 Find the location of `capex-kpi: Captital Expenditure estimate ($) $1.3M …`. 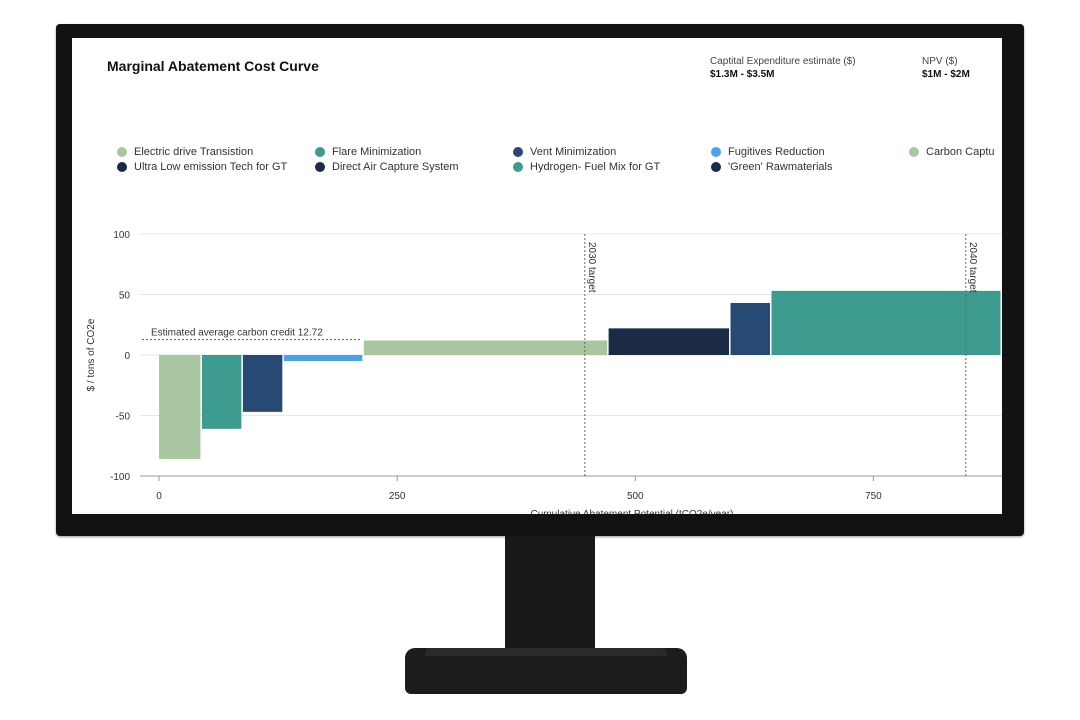

capex-kpi: Captital Expenditure estimate ($) $1.3M … is located at coordinates (783, 68).